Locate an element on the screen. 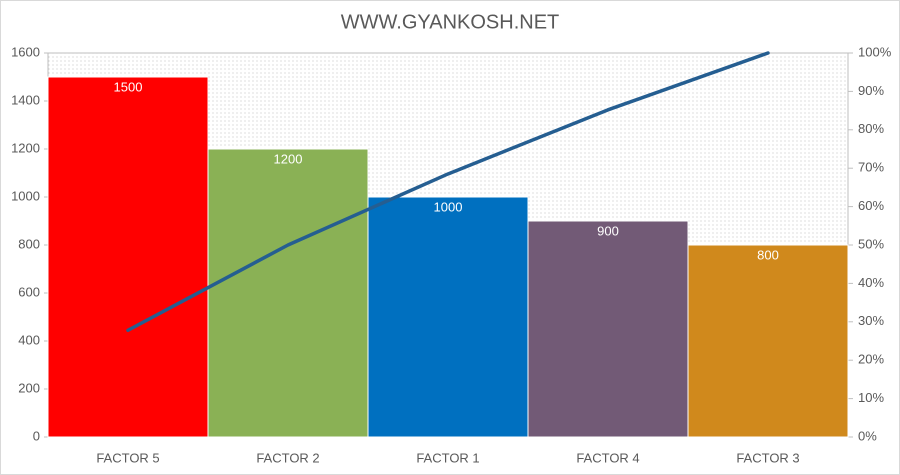  y2-tick-label: 90% is located at coordinates (871, 90).